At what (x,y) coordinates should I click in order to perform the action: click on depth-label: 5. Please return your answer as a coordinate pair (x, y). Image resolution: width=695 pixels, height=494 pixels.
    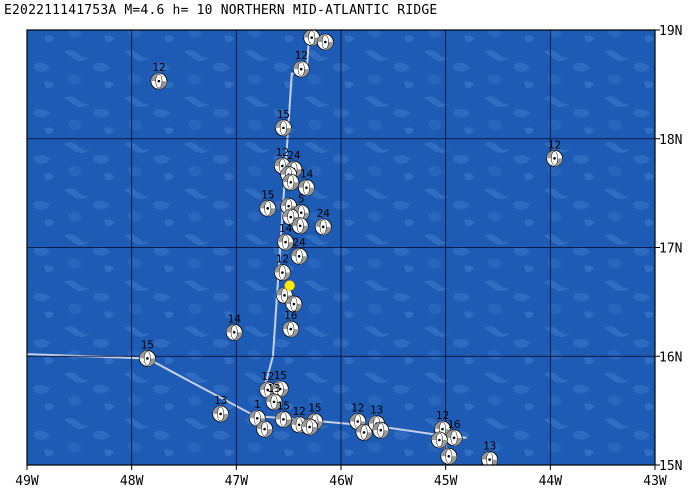
    Looking at the image, I should click on (301, 199).